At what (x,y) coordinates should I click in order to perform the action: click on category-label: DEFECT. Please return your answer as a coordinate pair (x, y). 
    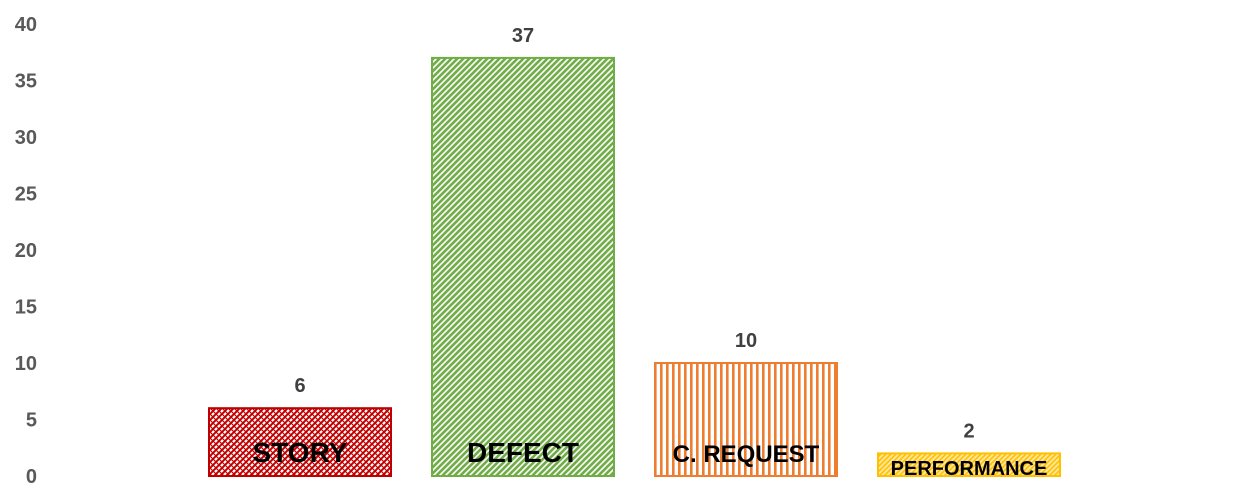
    Looking at the image, I should click on (523, 452).